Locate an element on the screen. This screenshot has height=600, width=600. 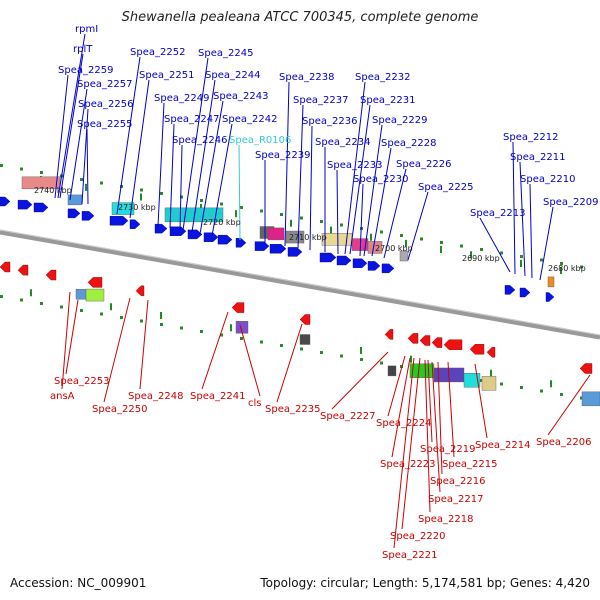
gene-label: Spea_2248 is located at coordinates (155, 396).